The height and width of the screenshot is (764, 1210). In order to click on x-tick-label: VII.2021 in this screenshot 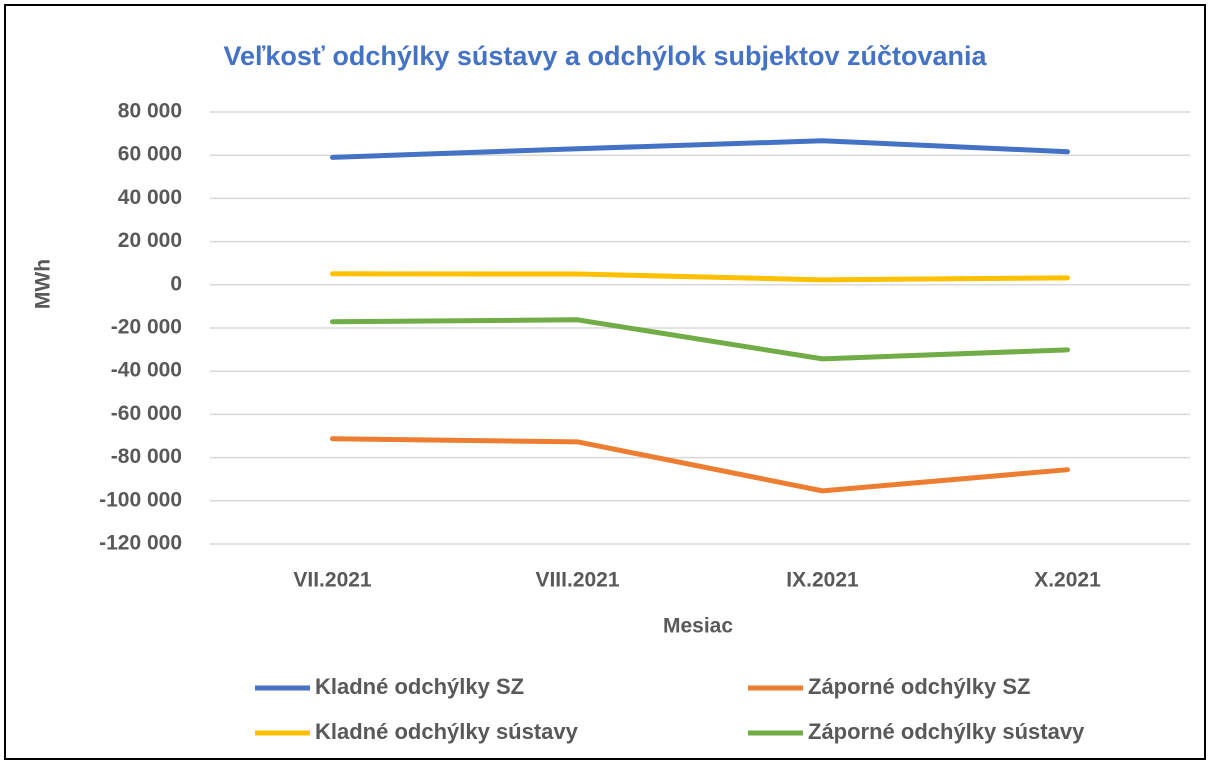, I will do `click(332, 580)`.